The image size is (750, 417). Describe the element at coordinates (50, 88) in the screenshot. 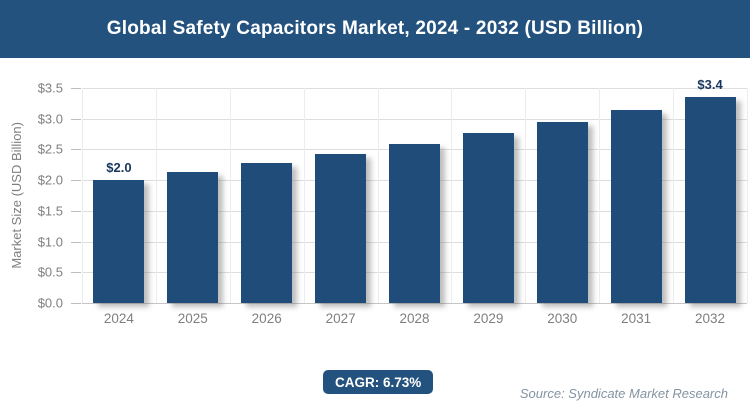

I see `y-tick-label: $3.5` at that location.